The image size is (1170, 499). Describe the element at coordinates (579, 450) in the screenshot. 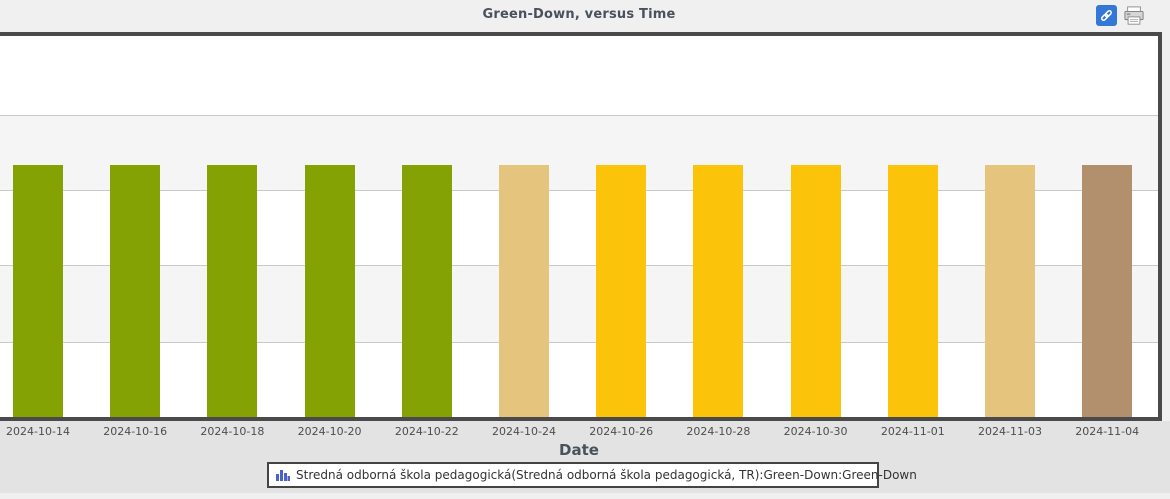

I see `x-axis-title: Date` at that location.